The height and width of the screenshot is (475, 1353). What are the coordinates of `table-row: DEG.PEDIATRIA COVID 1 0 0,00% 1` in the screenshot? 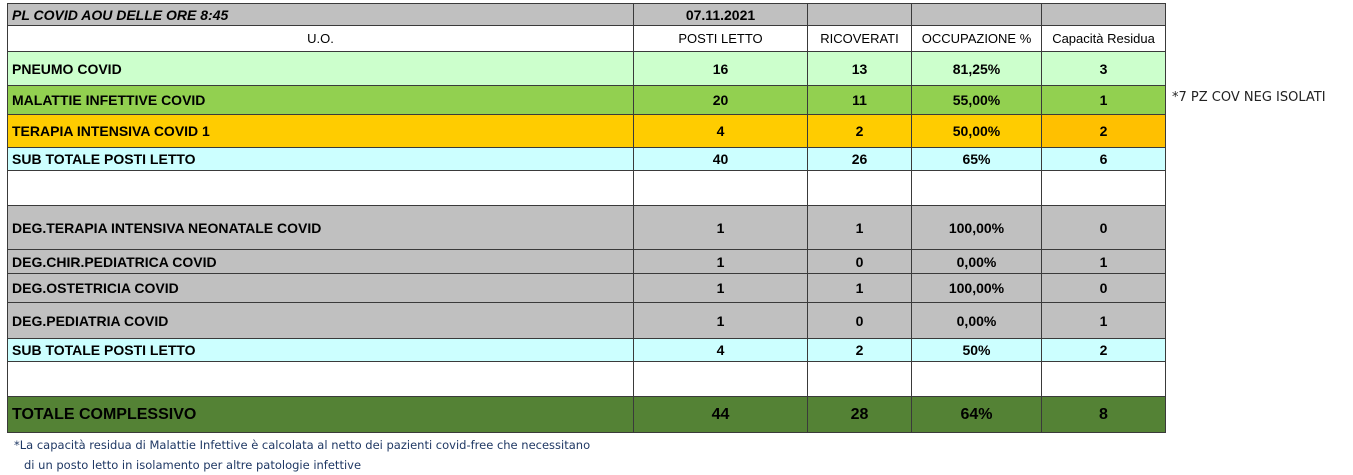 It's located at (586, 320).